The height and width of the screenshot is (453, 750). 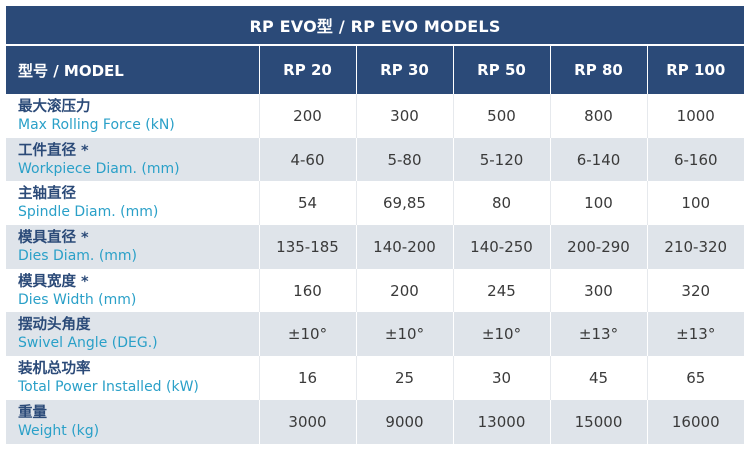 What do you see at coordinates (695, 159) in the screenshot?
I see `table-cell: 6-160` at bounding box center [695, 159].